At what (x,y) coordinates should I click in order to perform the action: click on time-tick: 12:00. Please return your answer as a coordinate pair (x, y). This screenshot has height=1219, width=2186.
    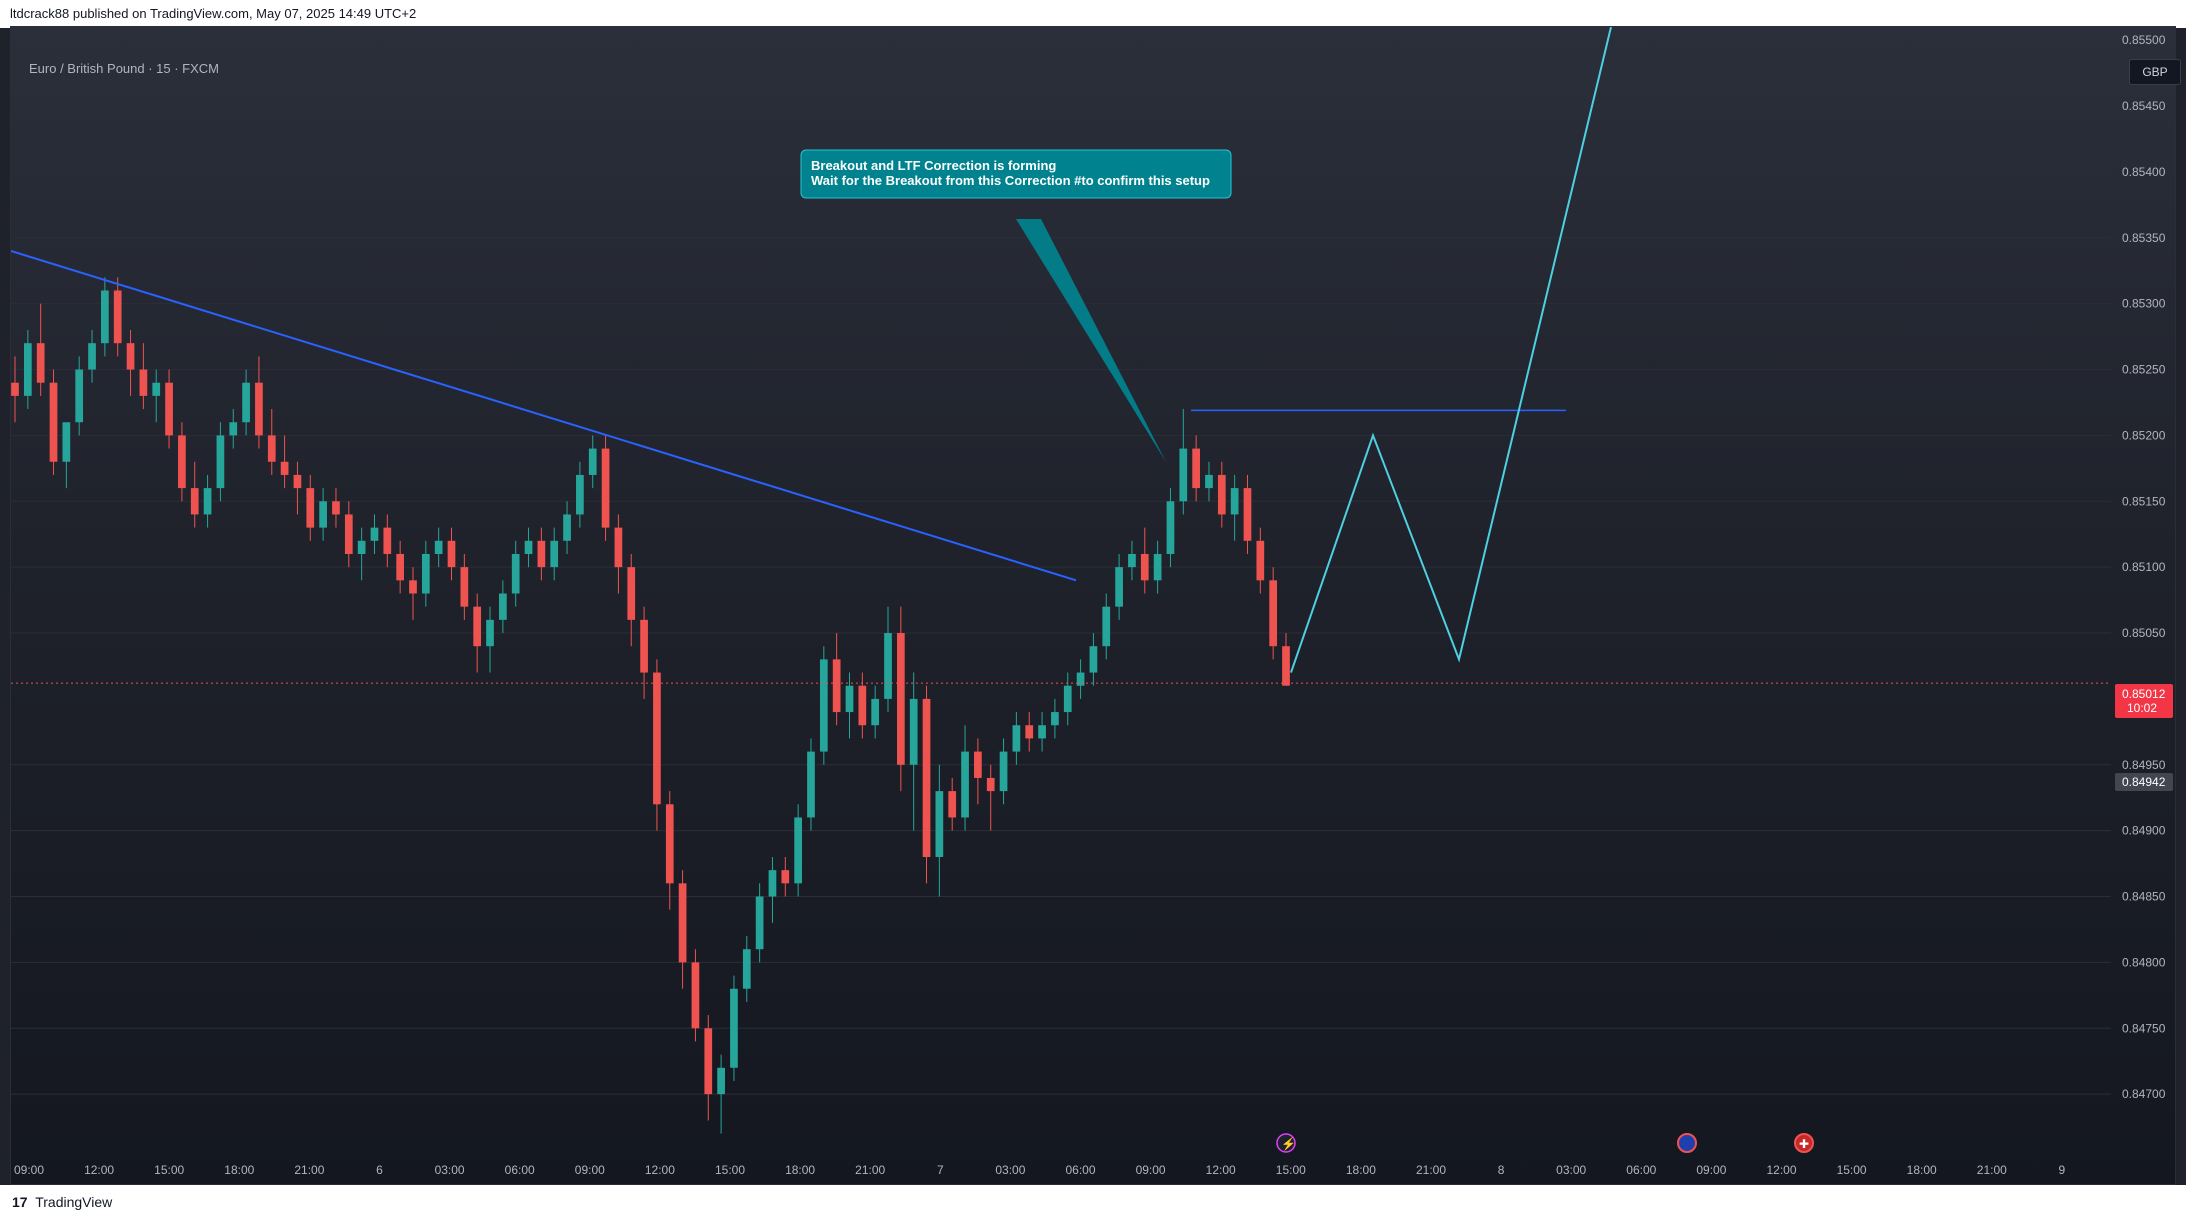
    Looking at the image, I should click on (660, 1170).